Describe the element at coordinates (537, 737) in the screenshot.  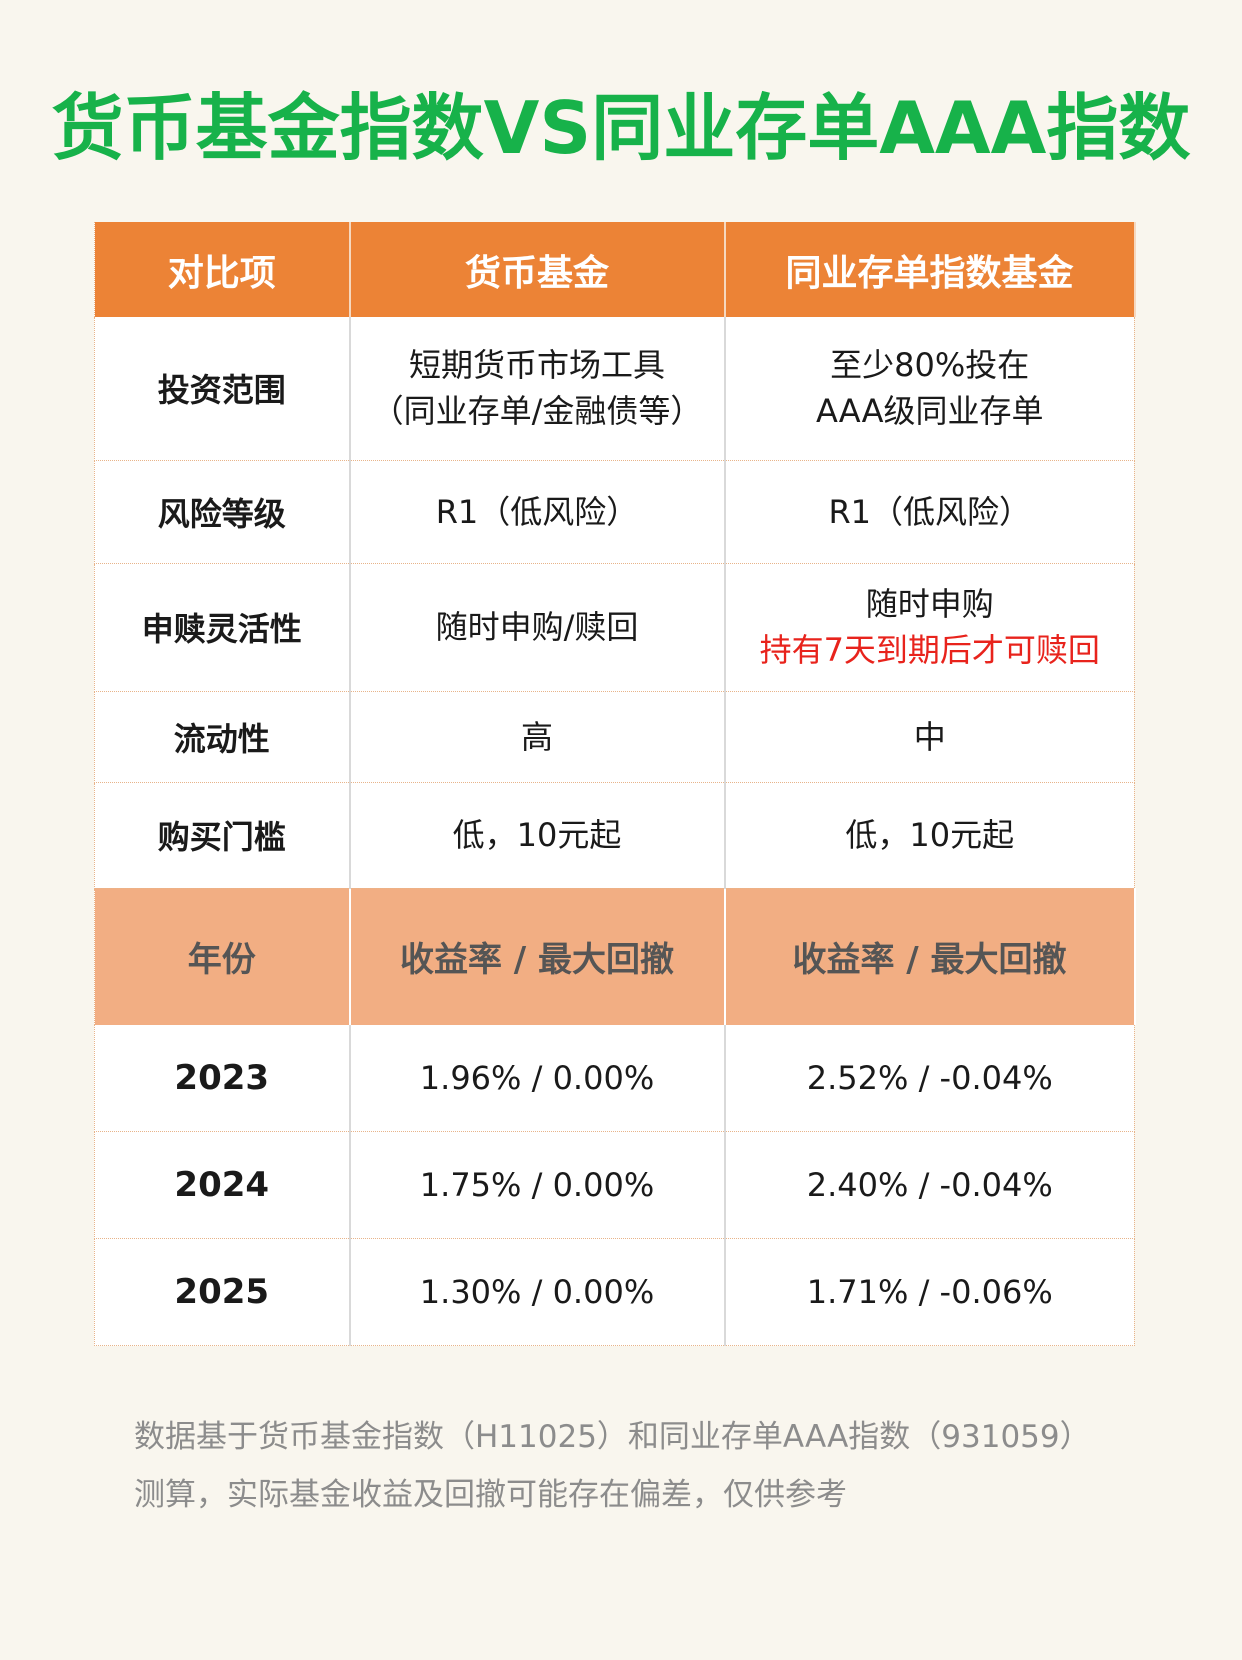
I see `money-fund-cell: 高` at that location.